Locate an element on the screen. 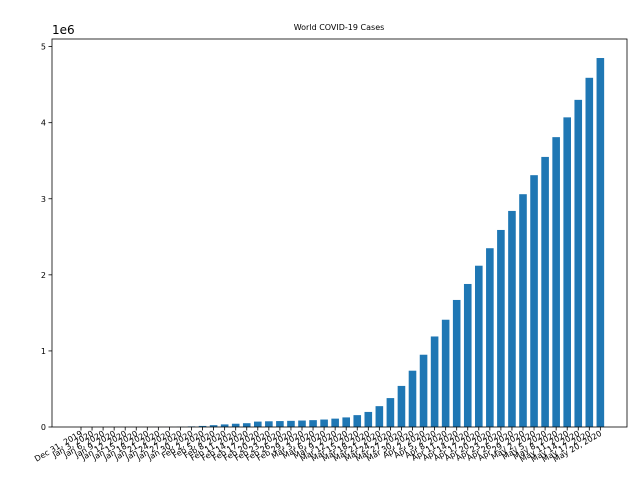 Image resolution: width=640 pixels, height=480 pixels. y-tick-label: 0 is located at coordinates (43, 427).